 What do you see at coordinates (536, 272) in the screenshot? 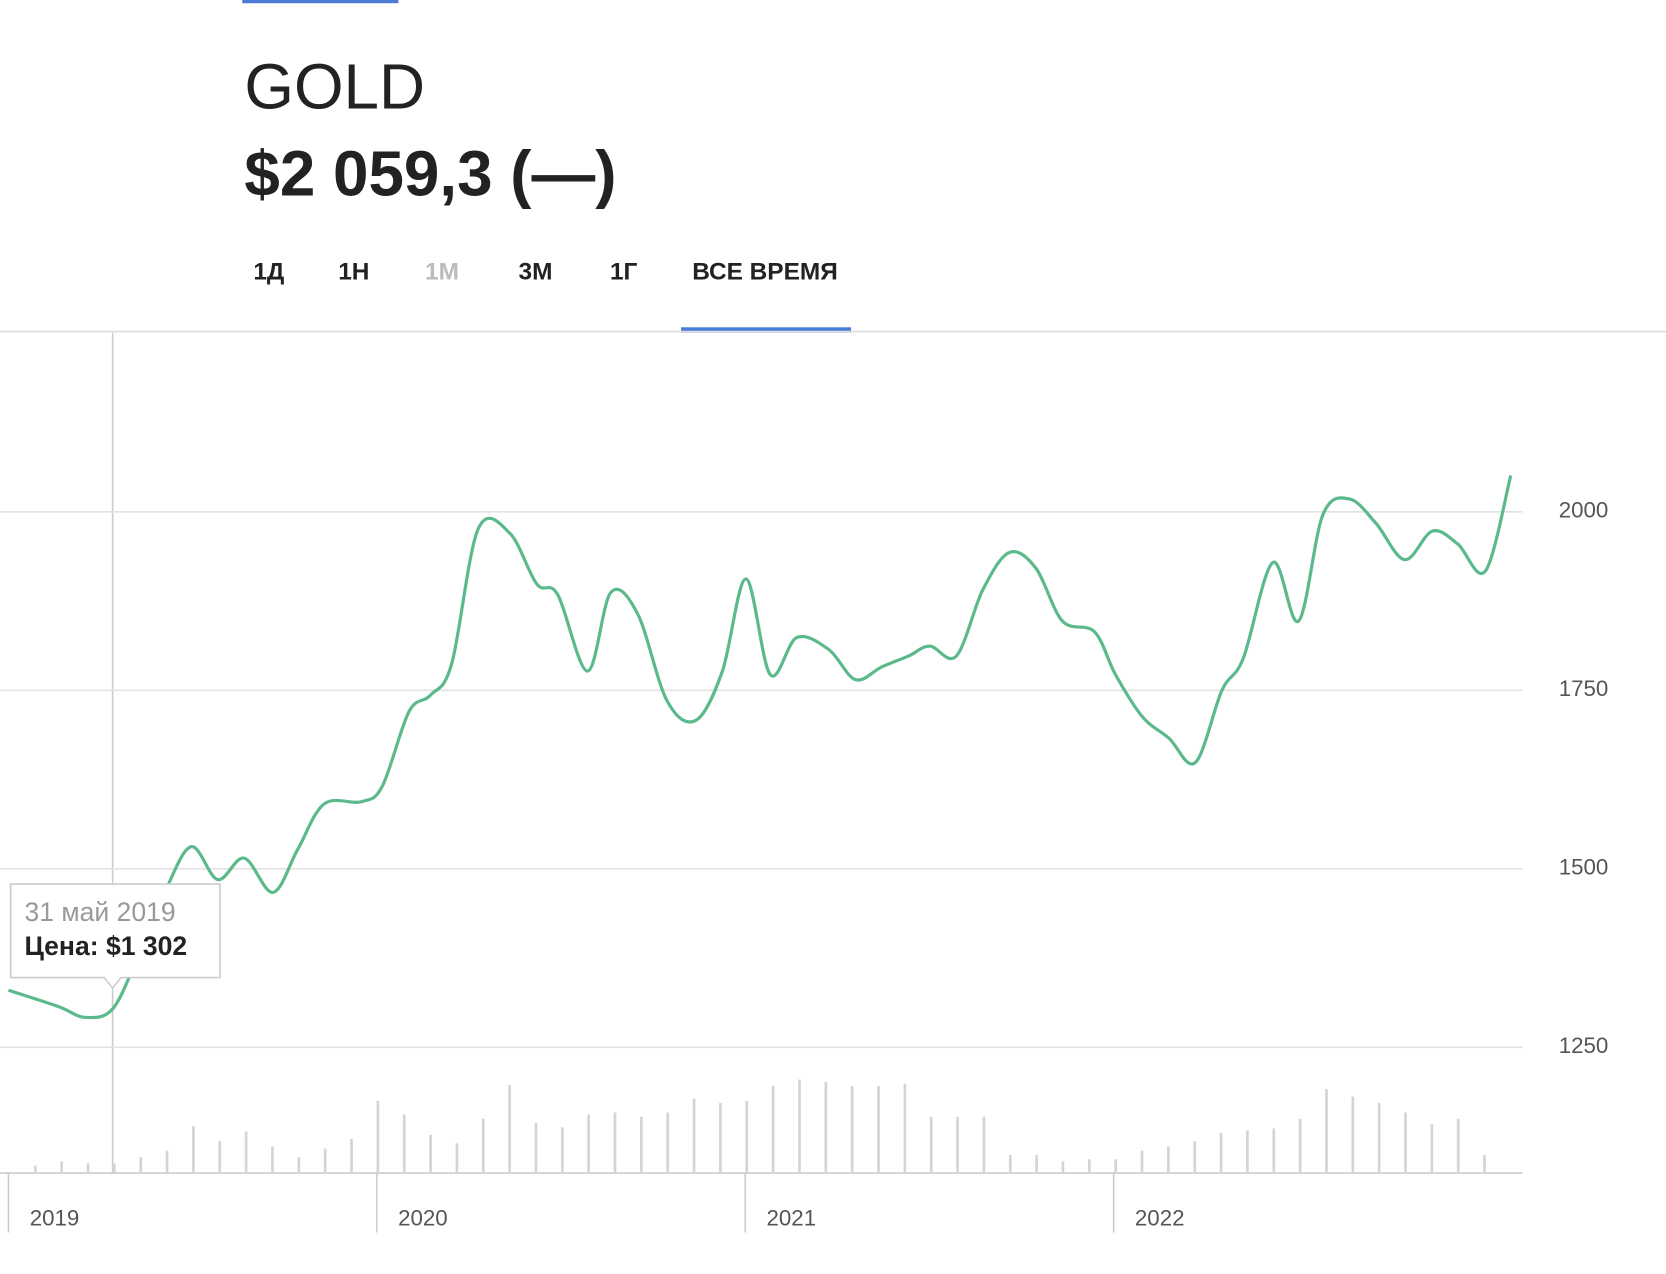
I see `tab: 3М` at bounding box center [536, 272].